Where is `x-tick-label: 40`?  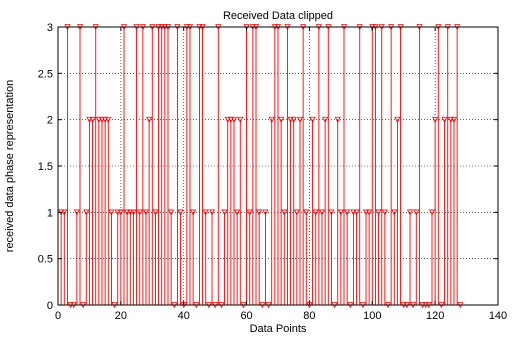
x-tick-label: 40 is located at coordinates (184, 316).